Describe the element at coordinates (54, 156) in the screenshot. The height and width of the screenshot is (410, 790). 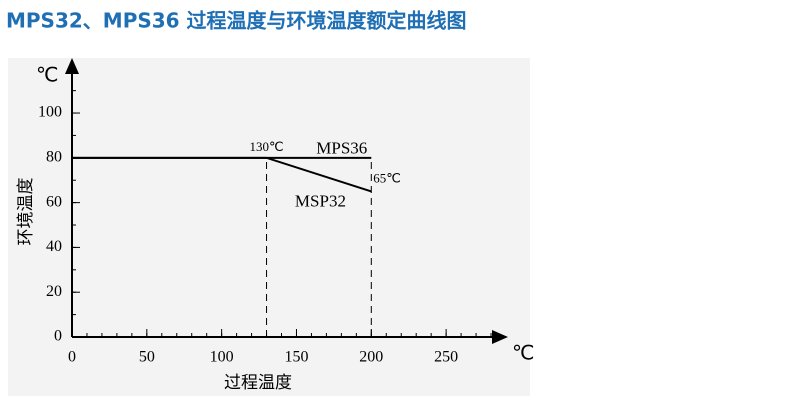
I see `y-tick-label: 80` at that location.